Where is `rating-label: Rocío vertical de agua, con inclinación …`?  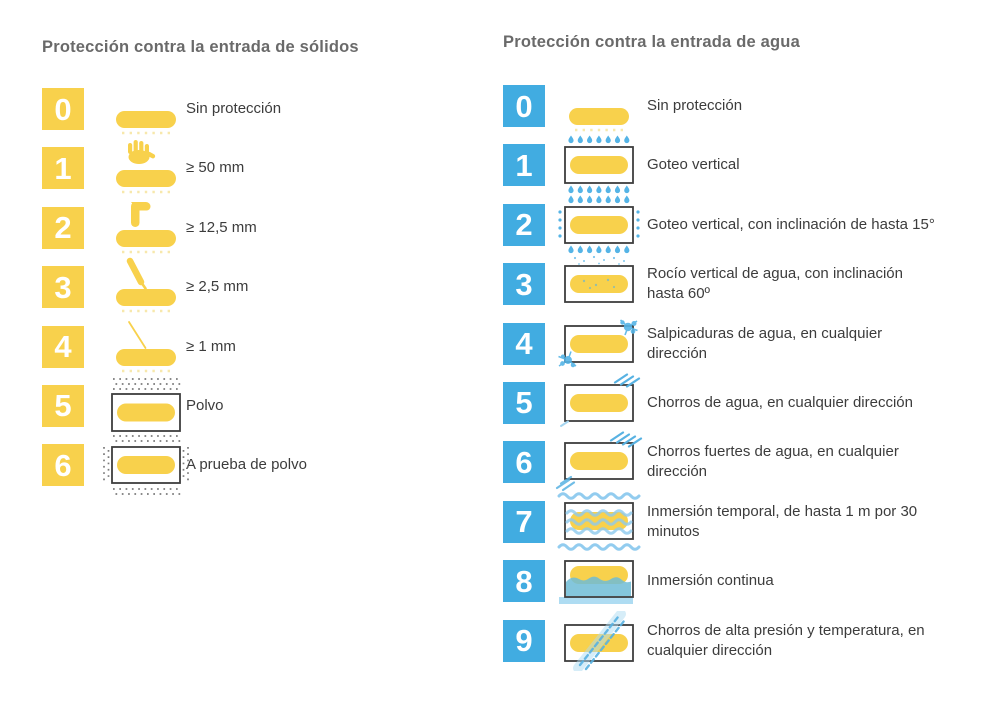 rating-label: Rocío vertical de agua, con inclinación … is located at coordinates (775, 284).